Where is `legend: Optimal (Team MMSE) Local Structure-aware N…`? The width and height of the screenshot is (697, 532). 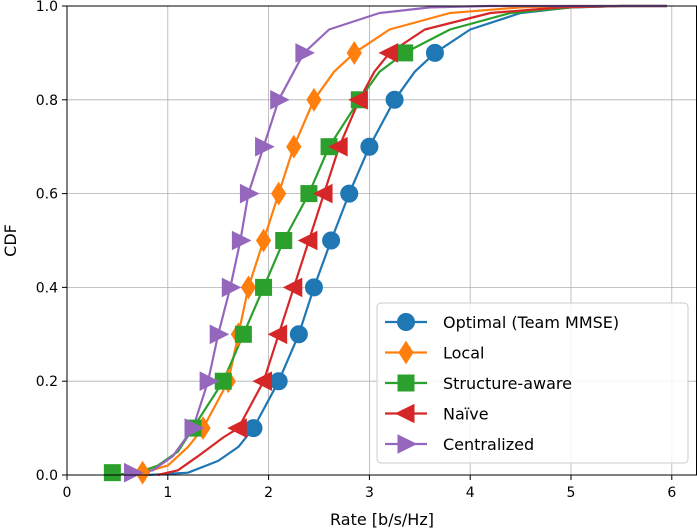
legend: Optimal (Team MMSE) Local Structure-aware N… is located at coordinates (532, 383).